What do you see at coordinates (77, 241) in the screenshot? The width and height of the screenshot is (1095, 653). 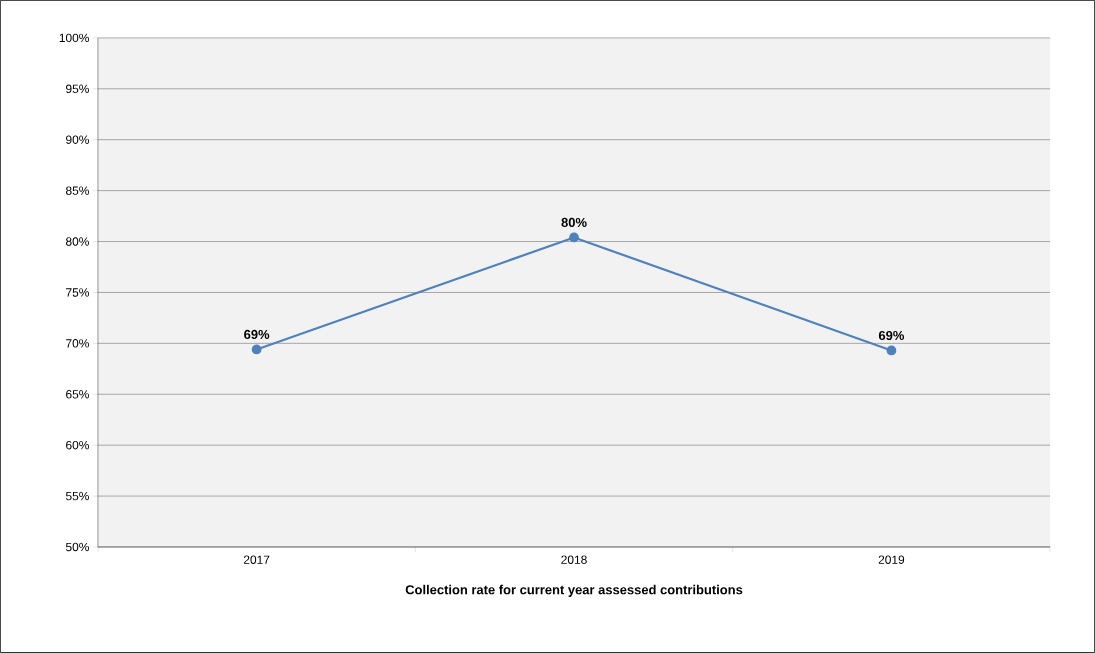 I see `y-tick-label: 80%` at bounding box center [77, 241].